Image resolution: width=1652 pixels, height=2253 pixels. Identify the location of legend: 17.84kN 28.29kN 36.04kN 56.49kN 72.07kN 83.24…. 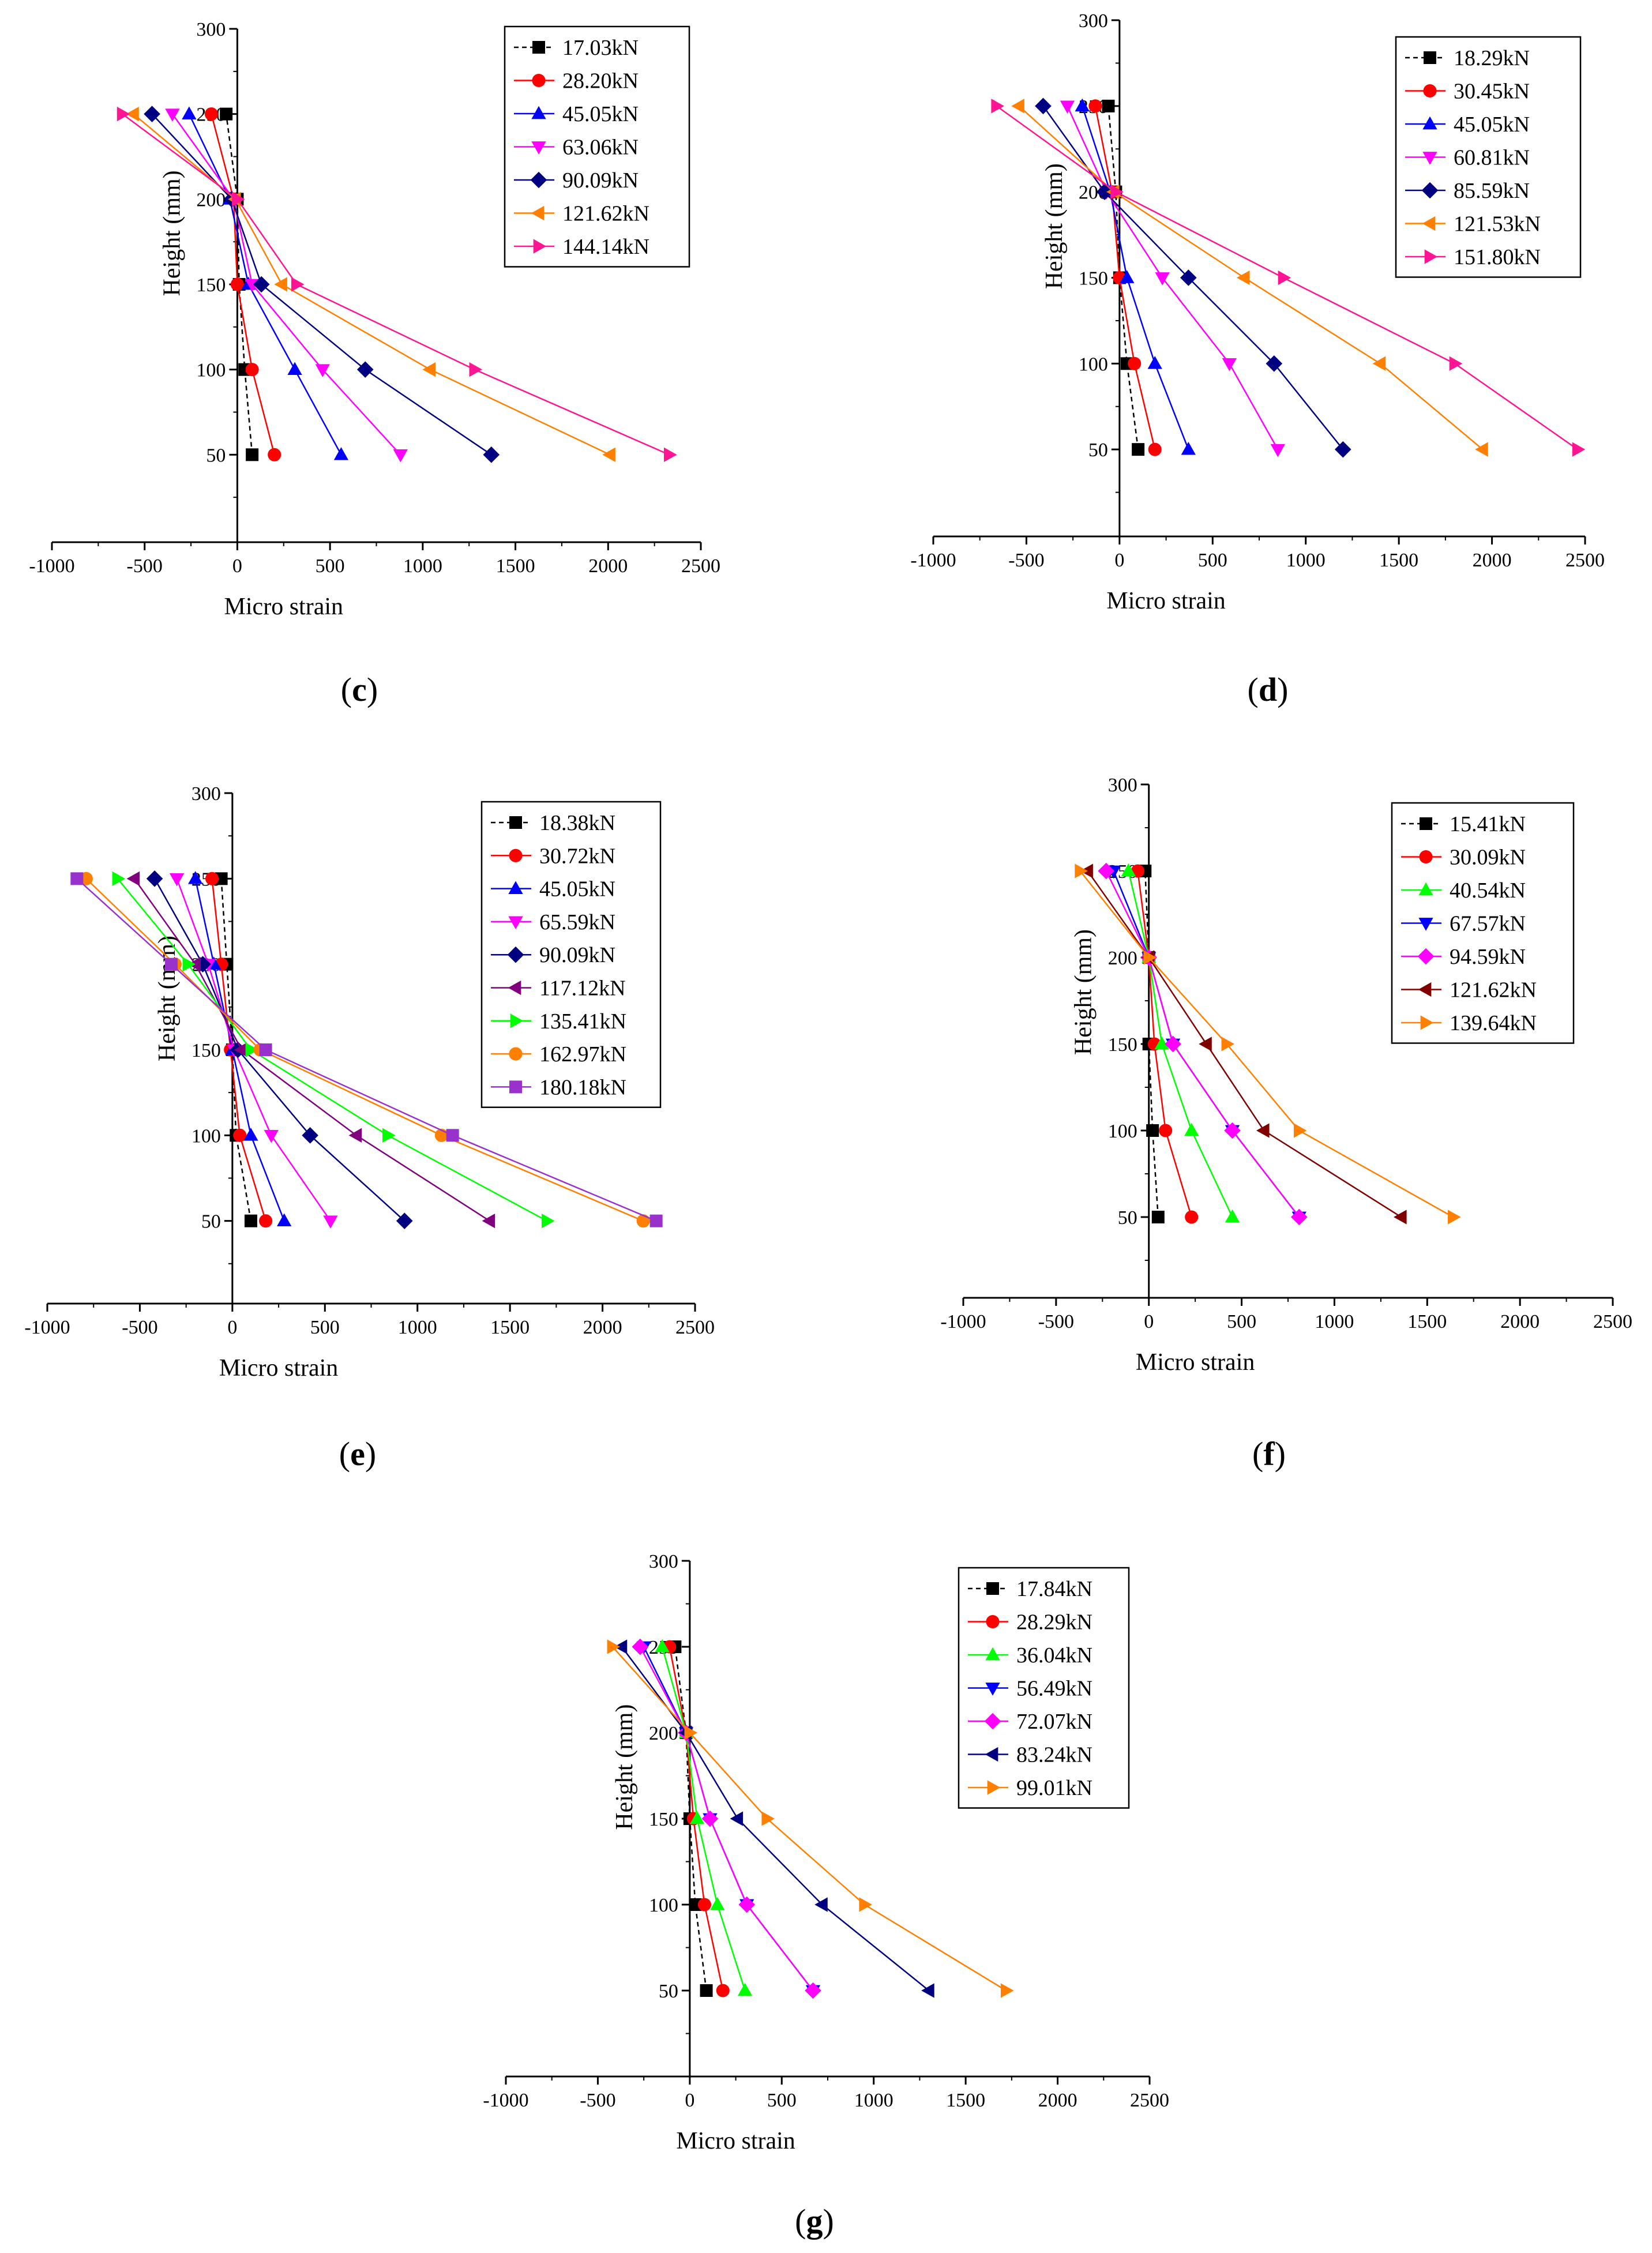
(1044, 1688).